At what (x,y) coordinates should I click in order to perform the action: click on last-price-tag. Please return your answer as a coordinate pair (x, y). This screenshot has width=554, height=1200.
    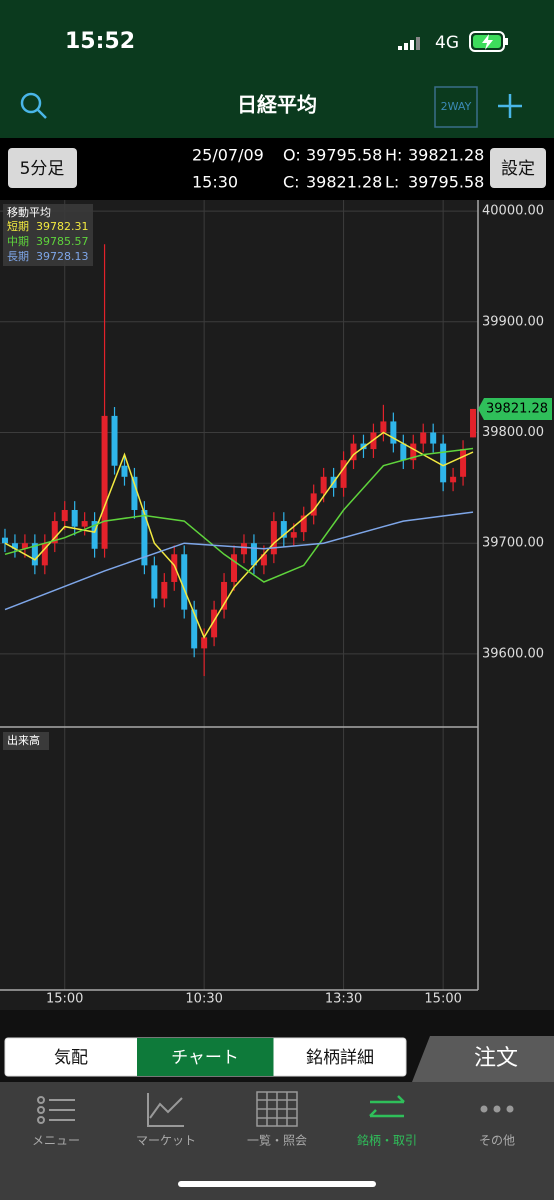
    Looking at the image, I should click on (515, 408).